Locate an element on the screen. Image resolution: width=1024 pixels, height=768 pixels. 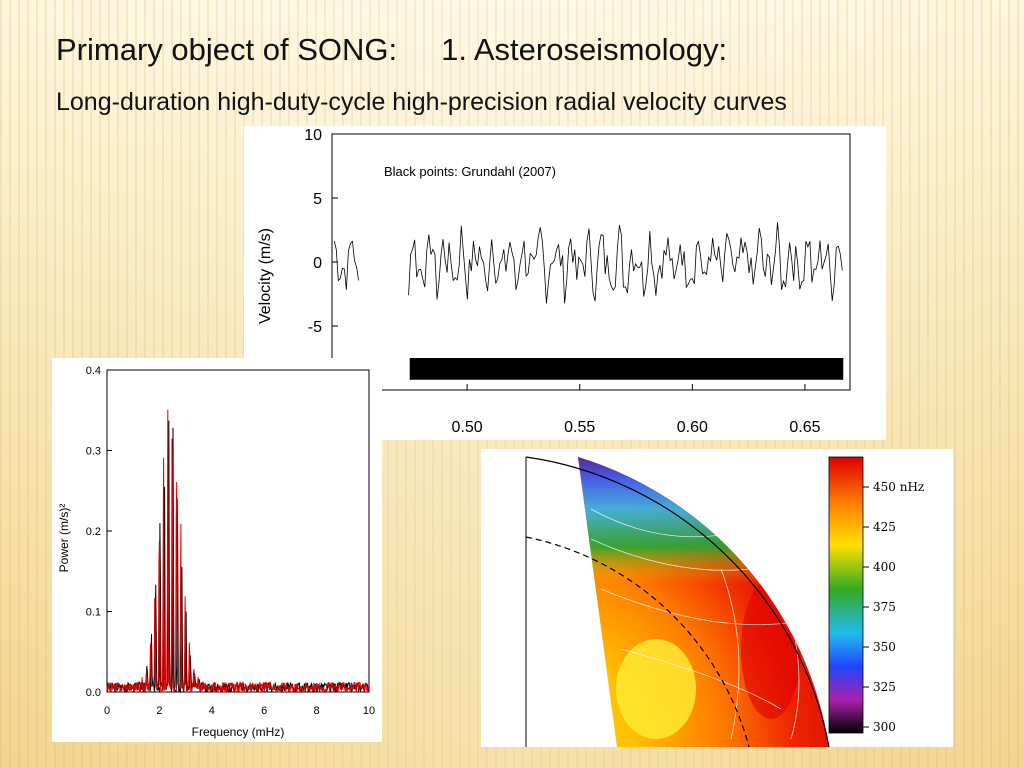
surface-arc is located at coordinates (677, 601).